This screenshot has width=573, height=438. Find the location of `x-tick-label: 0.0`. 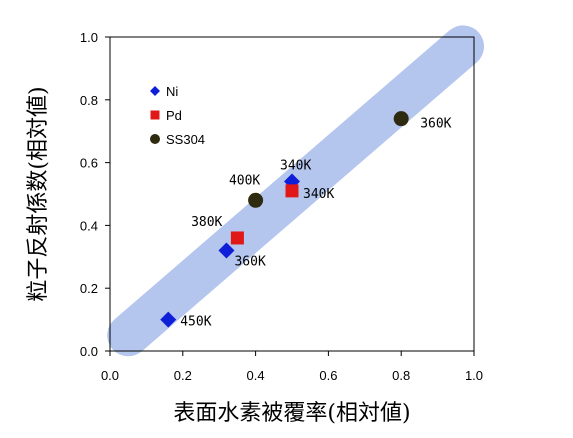

x-tick-label: 0.0 is located at coordinates (110, 375).